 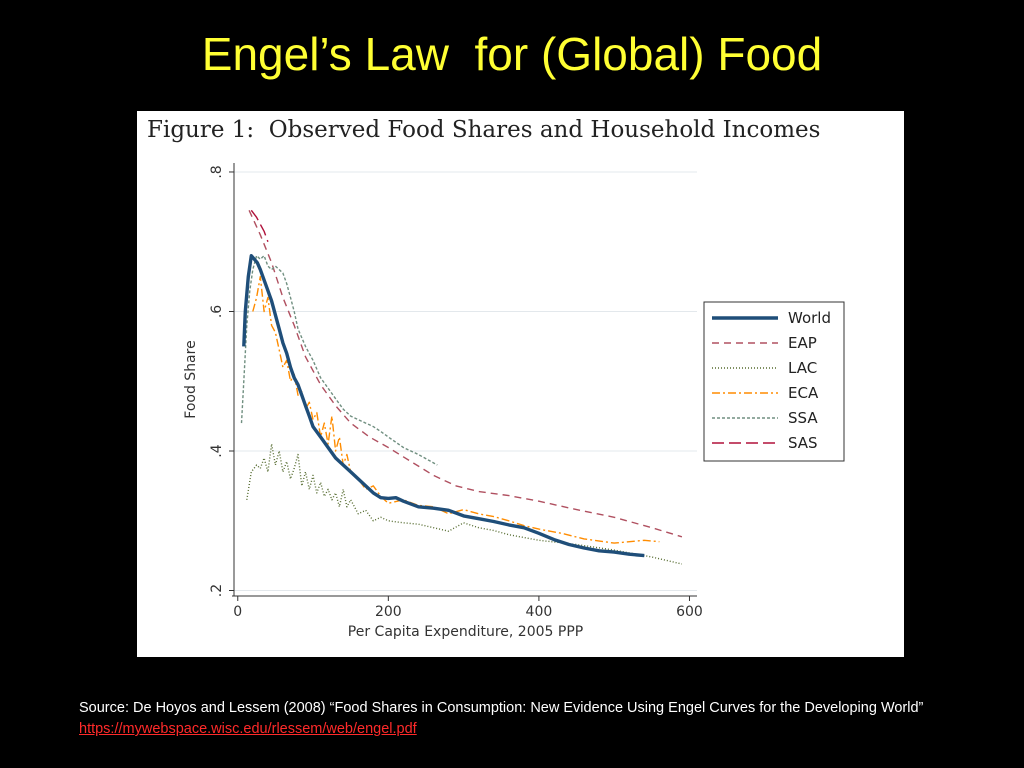 What do you see at coordinates (217, 171) in the screenshot?
I see `y-tick-label: .8` at bounding box center [217, 171].